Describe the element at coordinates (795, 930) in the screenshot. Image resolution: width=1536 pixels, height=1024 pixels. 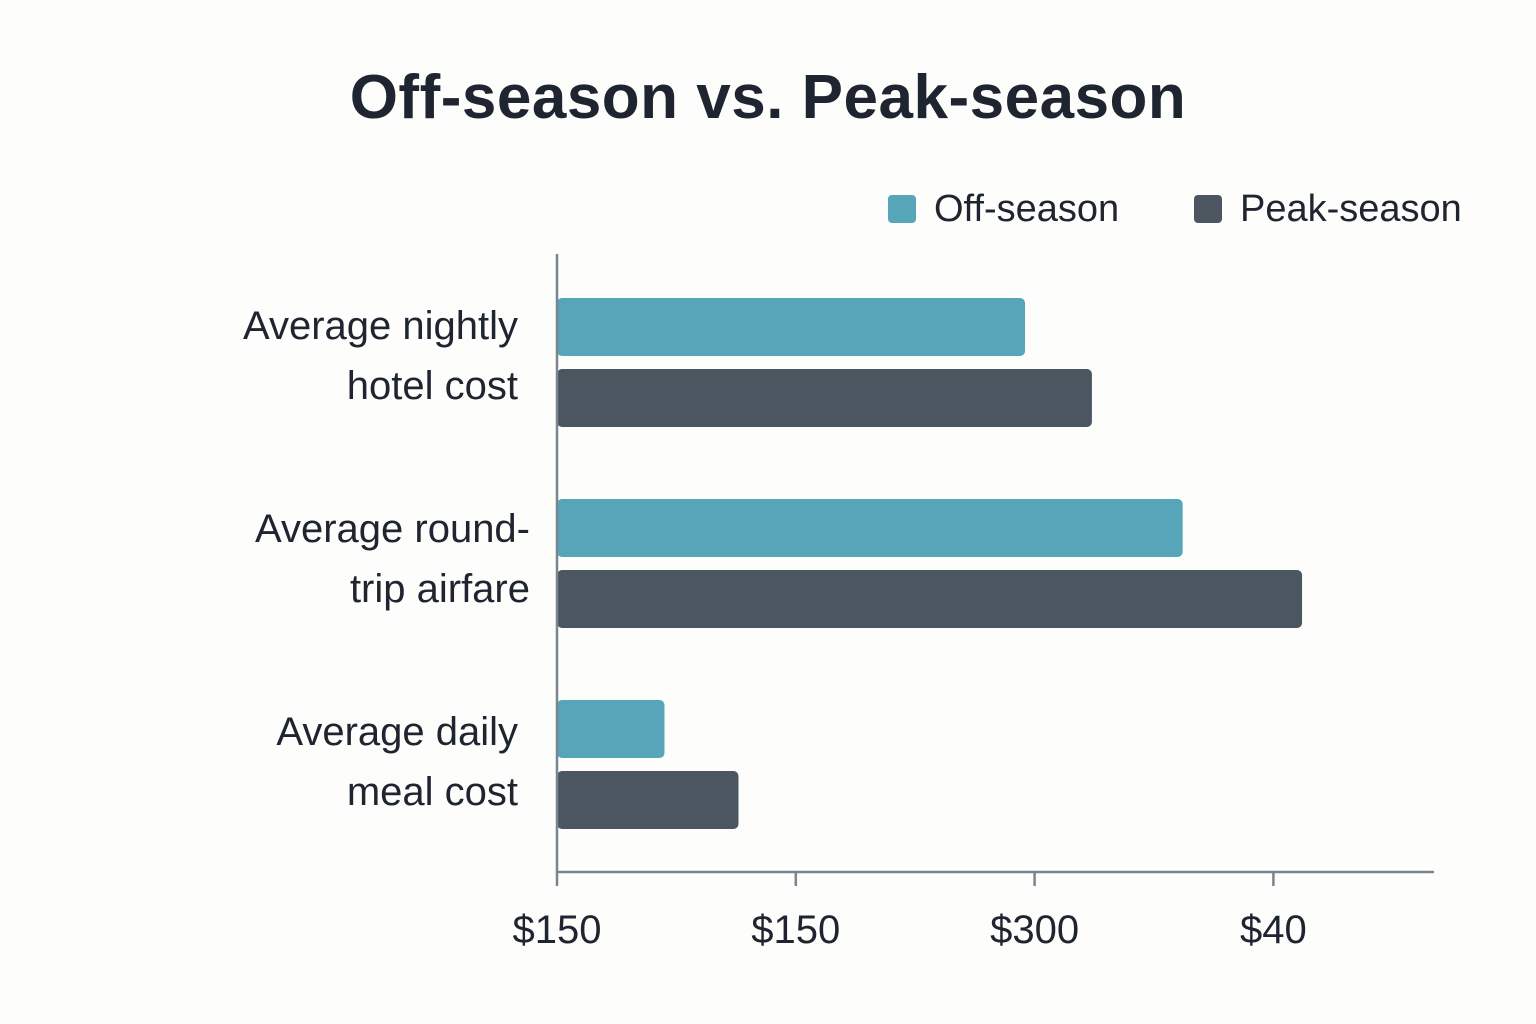
I see `x-tick-label-1: $150` at that location.